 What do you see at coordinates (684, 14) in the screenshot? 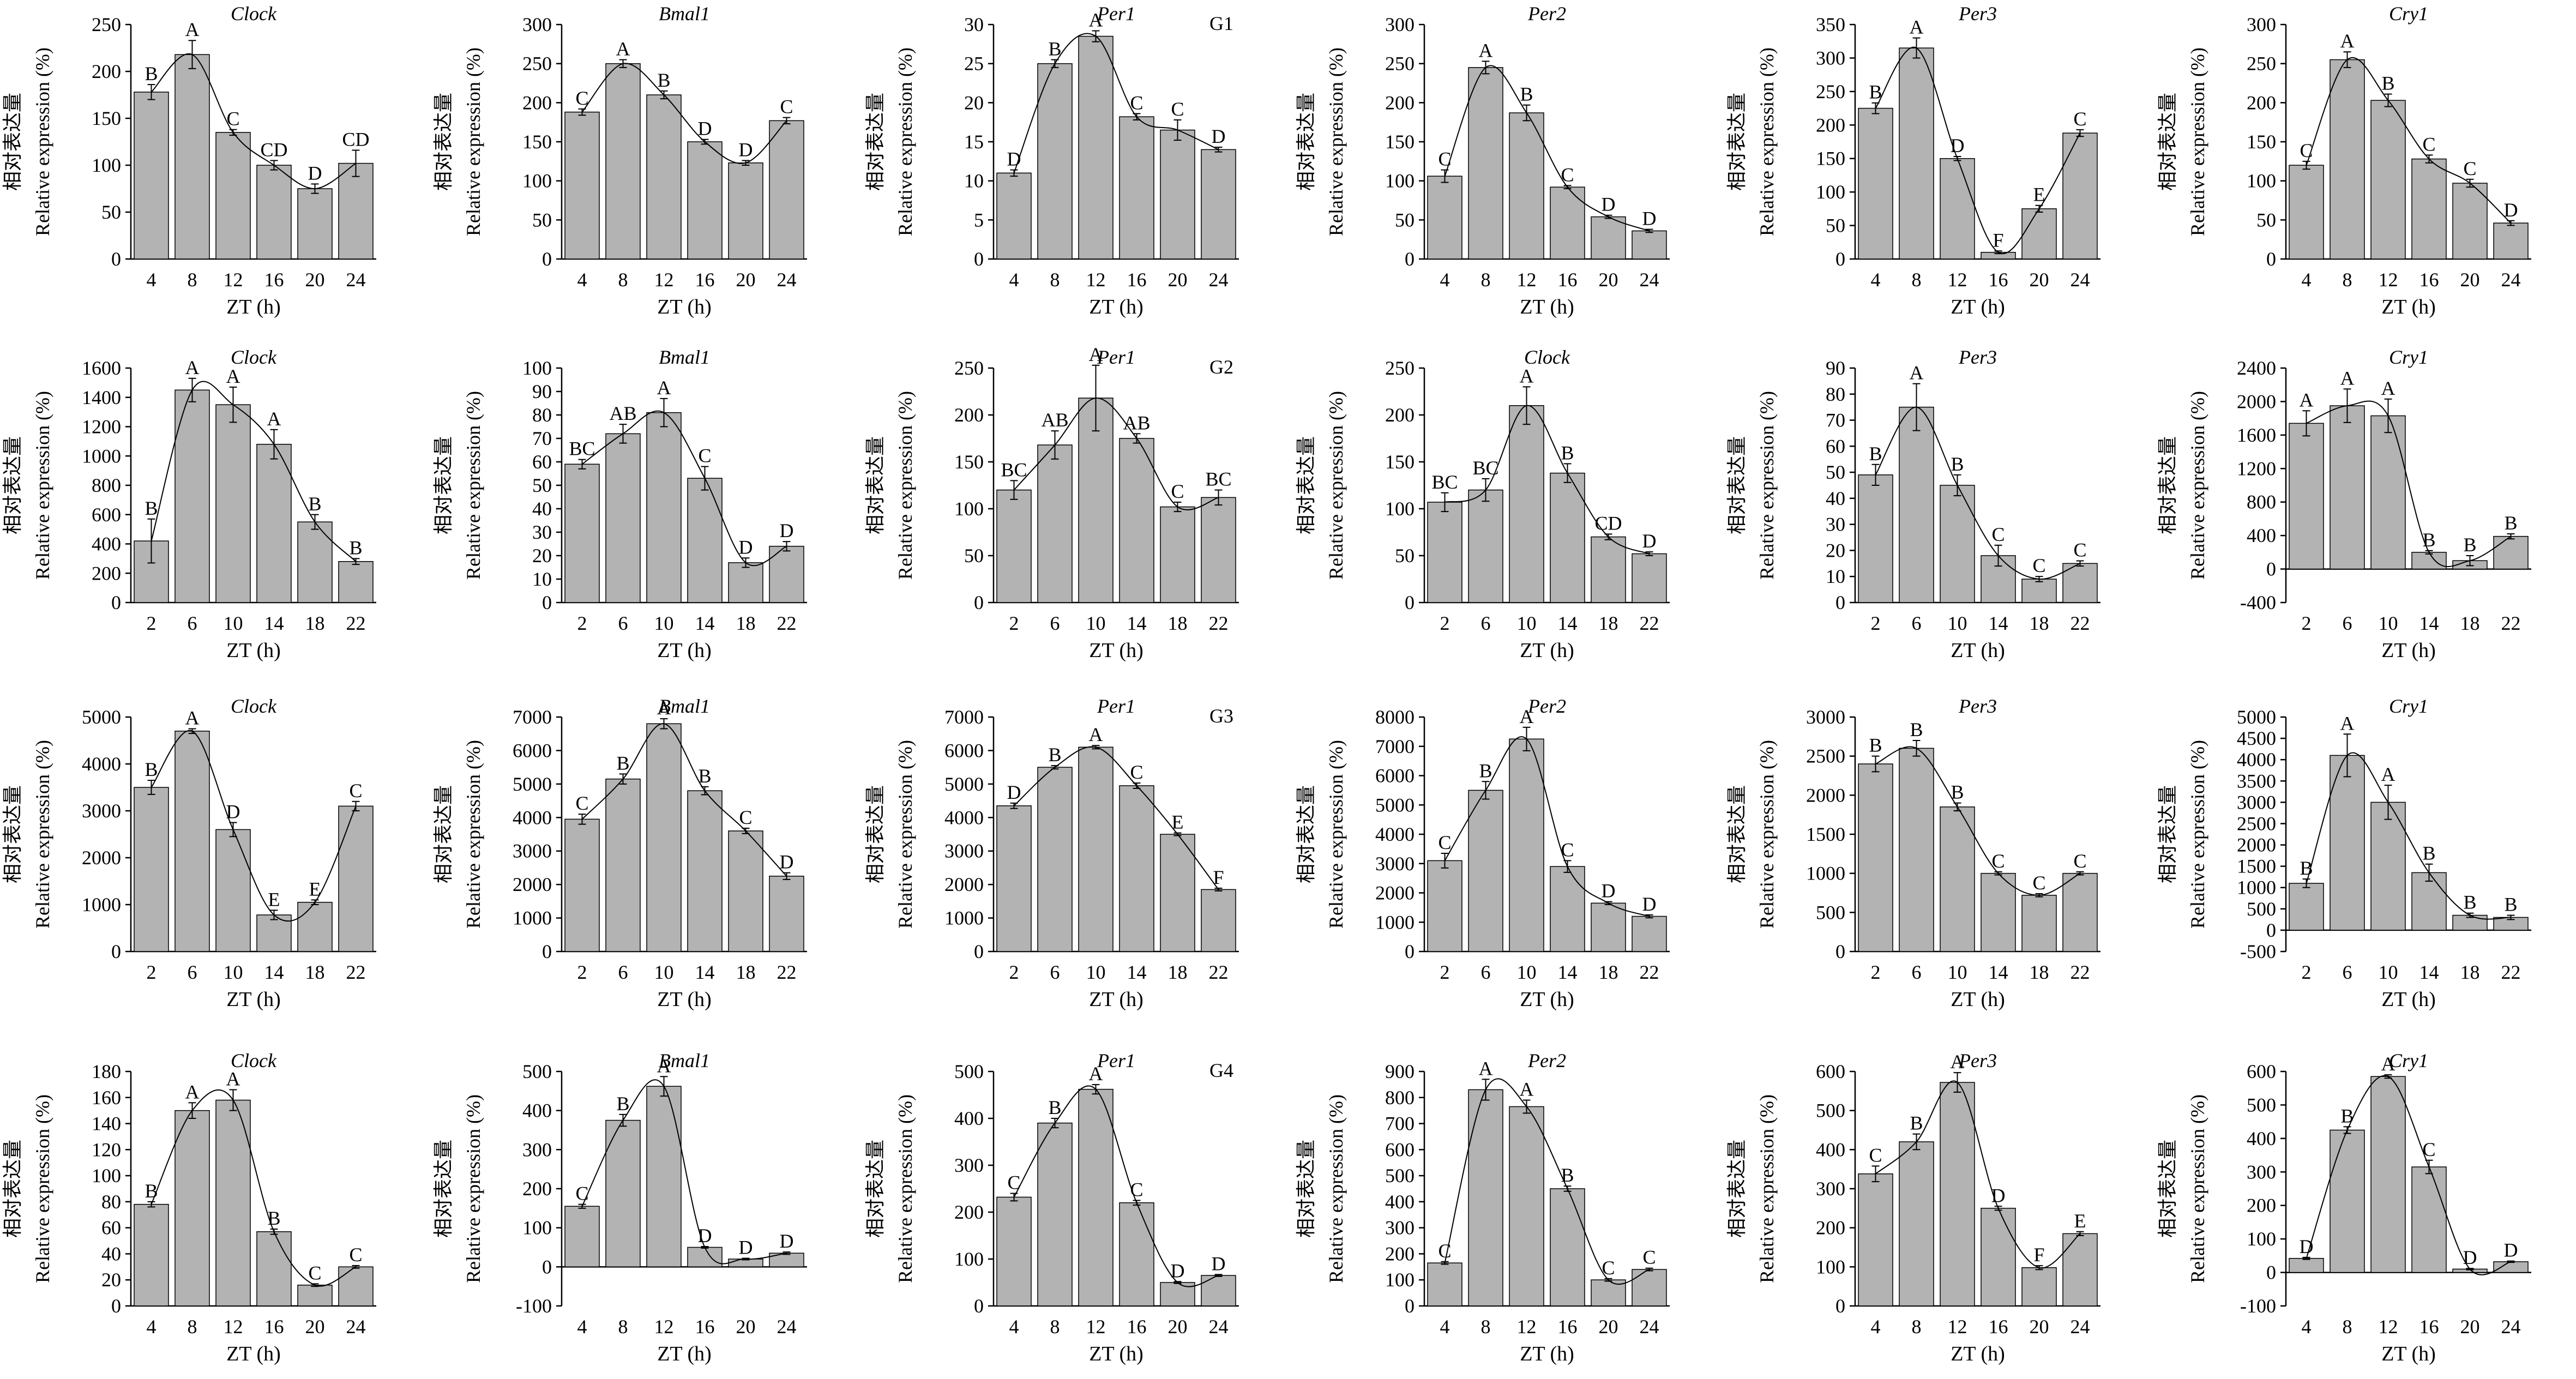
I see `chart-title: Bmal1` at bounding box center [684, 14].